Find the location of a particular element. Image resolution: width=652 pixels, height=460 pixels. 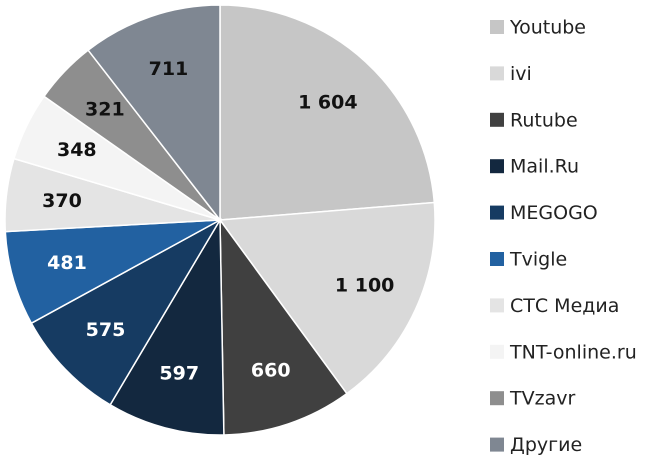

legend-label: Youtube is located at coordinates (547, 28).